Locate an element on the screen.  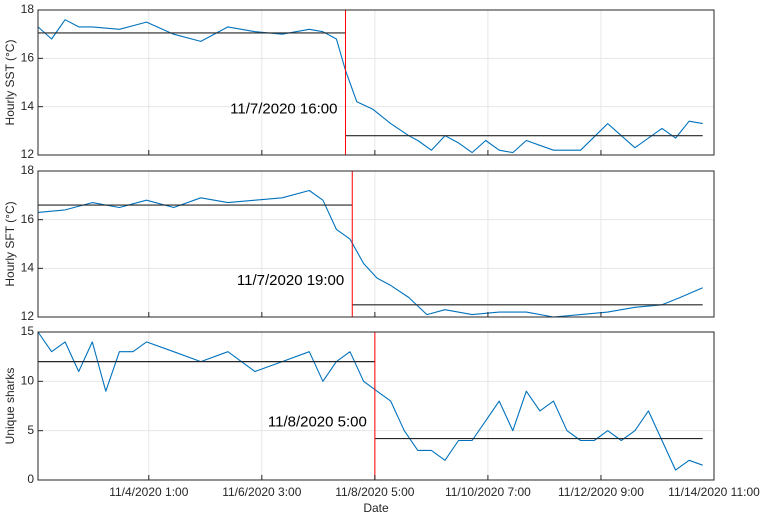
y-tick-label-1-0: 12 is located at coordinates (28, 154).